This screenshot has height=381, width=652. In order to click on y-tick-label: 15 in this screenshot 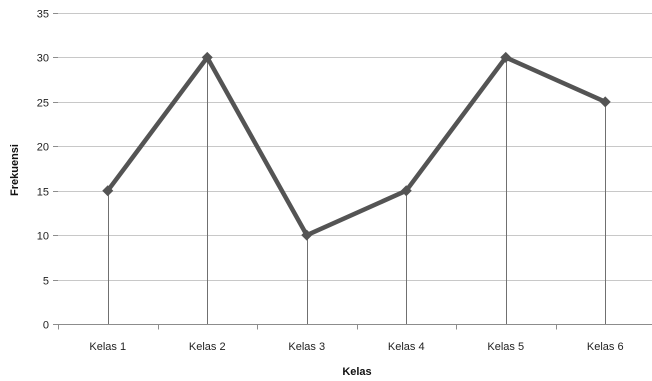, I will do `click(43, 193)`.